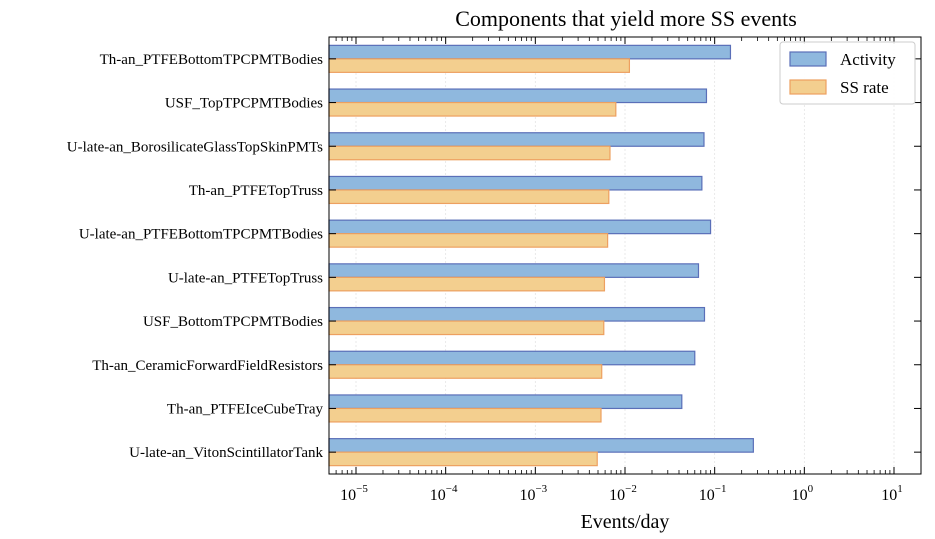 This screenshot has height=539, width=935. I want to click on category-label: U-late-an_PTFETopTruss, so click(245, 278).